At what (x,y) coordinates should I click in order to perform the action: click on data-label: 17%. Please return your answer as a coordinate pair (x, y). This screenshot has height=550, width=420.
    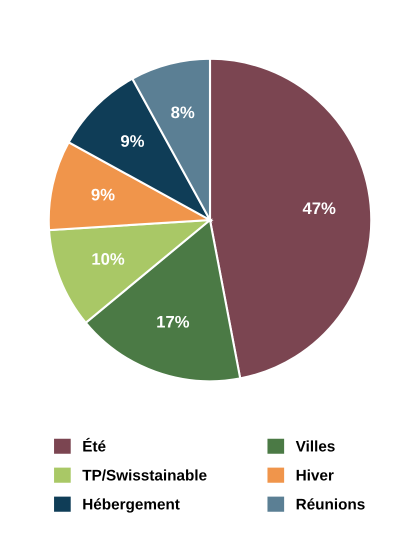
    Looking at the image, I should click on (173, 322).